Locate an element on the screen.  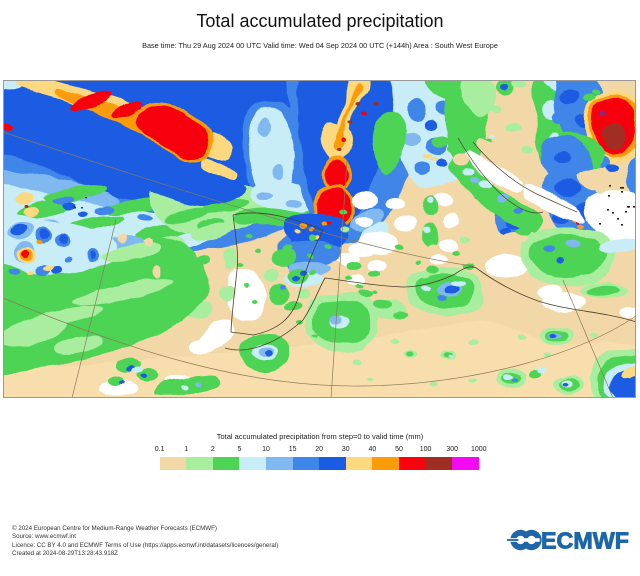
svg-text: ECMWF is located at coordinates (585, 541).